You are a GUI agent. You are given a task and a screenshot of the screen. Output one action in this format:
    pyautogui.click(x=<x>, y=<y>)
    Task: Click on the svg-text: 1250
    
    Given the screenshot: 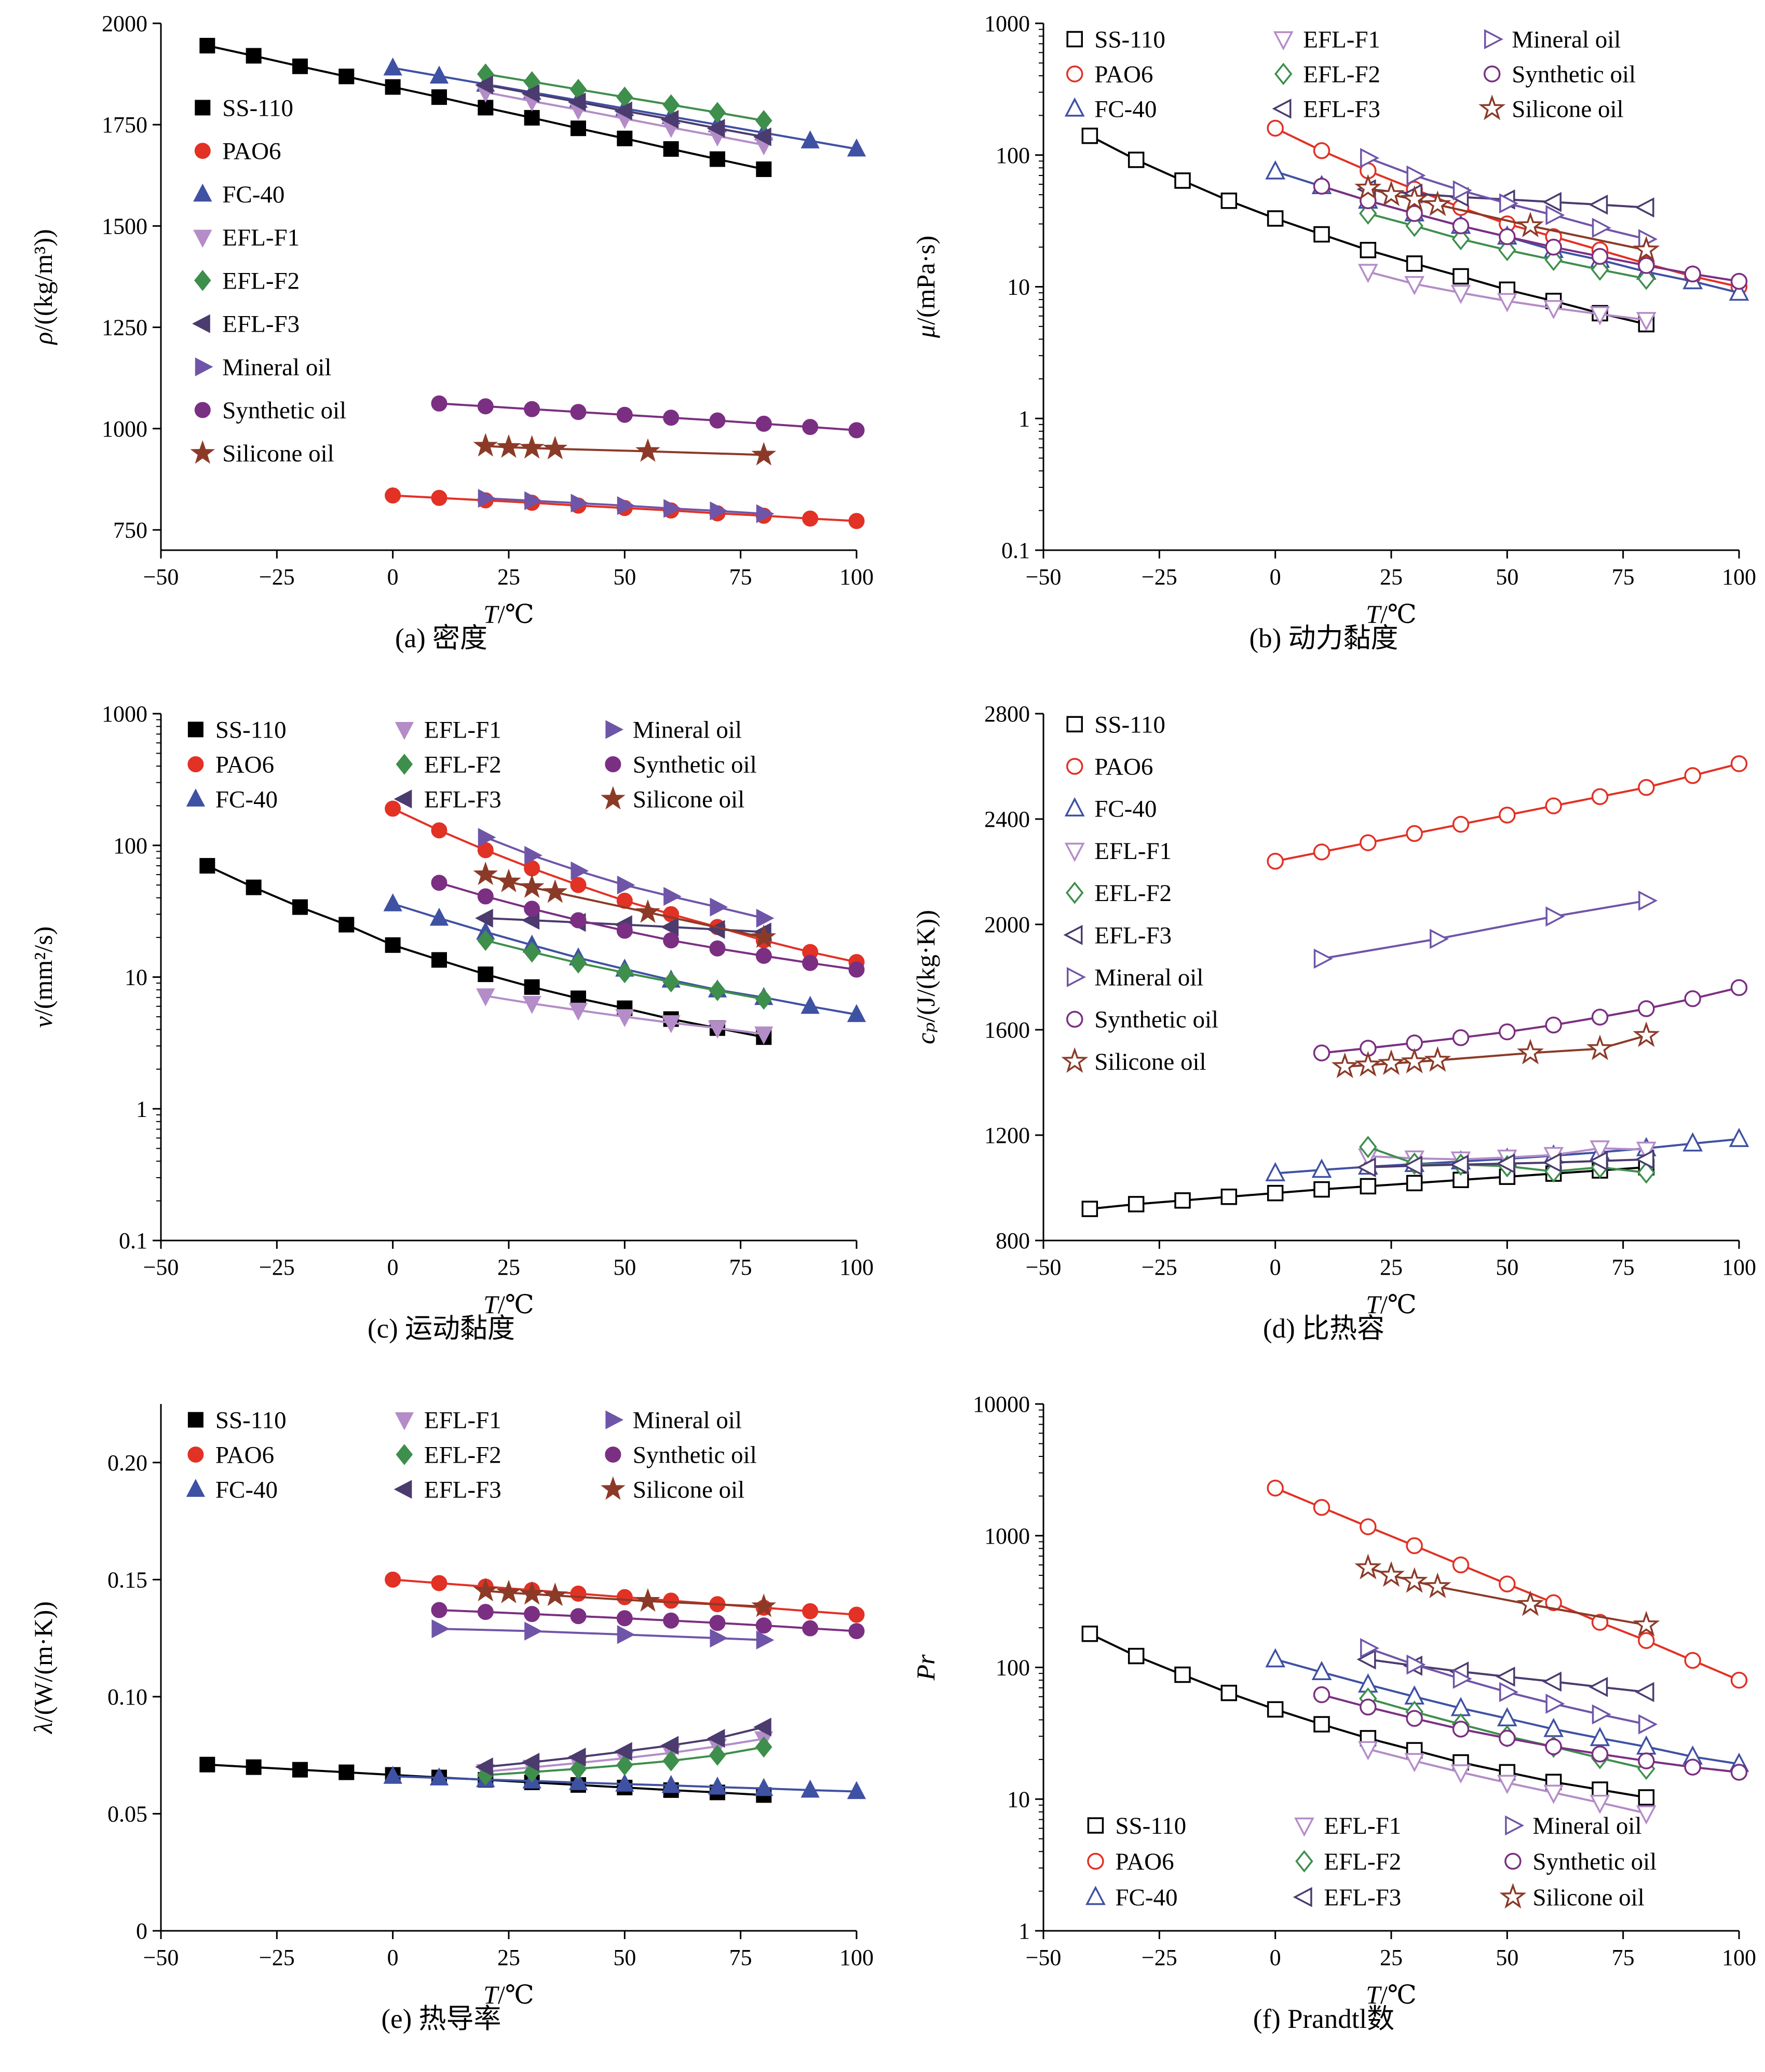 What is the action you would take?
    pyautogui.click(x=124, y=327)
    